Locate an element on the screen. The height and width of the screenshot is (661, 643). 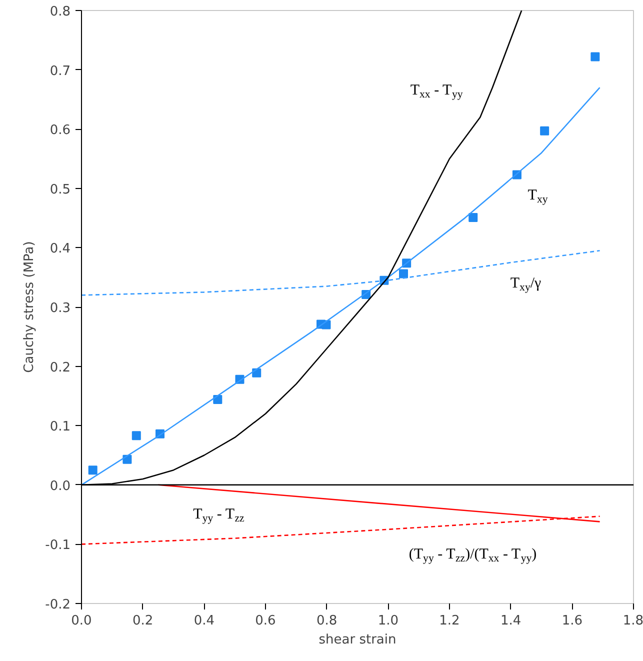
x-axis-title: shear strain is located at coordinates (357, 640).